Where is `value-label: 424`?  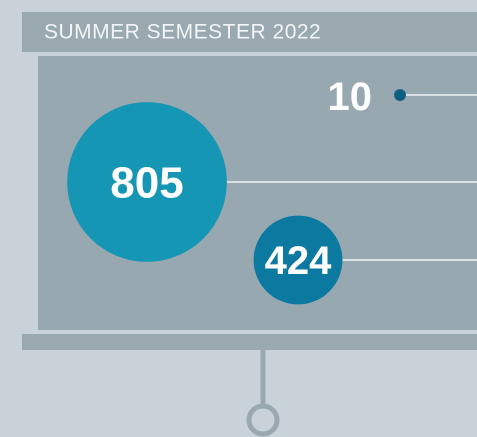
value-label: 424 is located at coordinates (298, 261).